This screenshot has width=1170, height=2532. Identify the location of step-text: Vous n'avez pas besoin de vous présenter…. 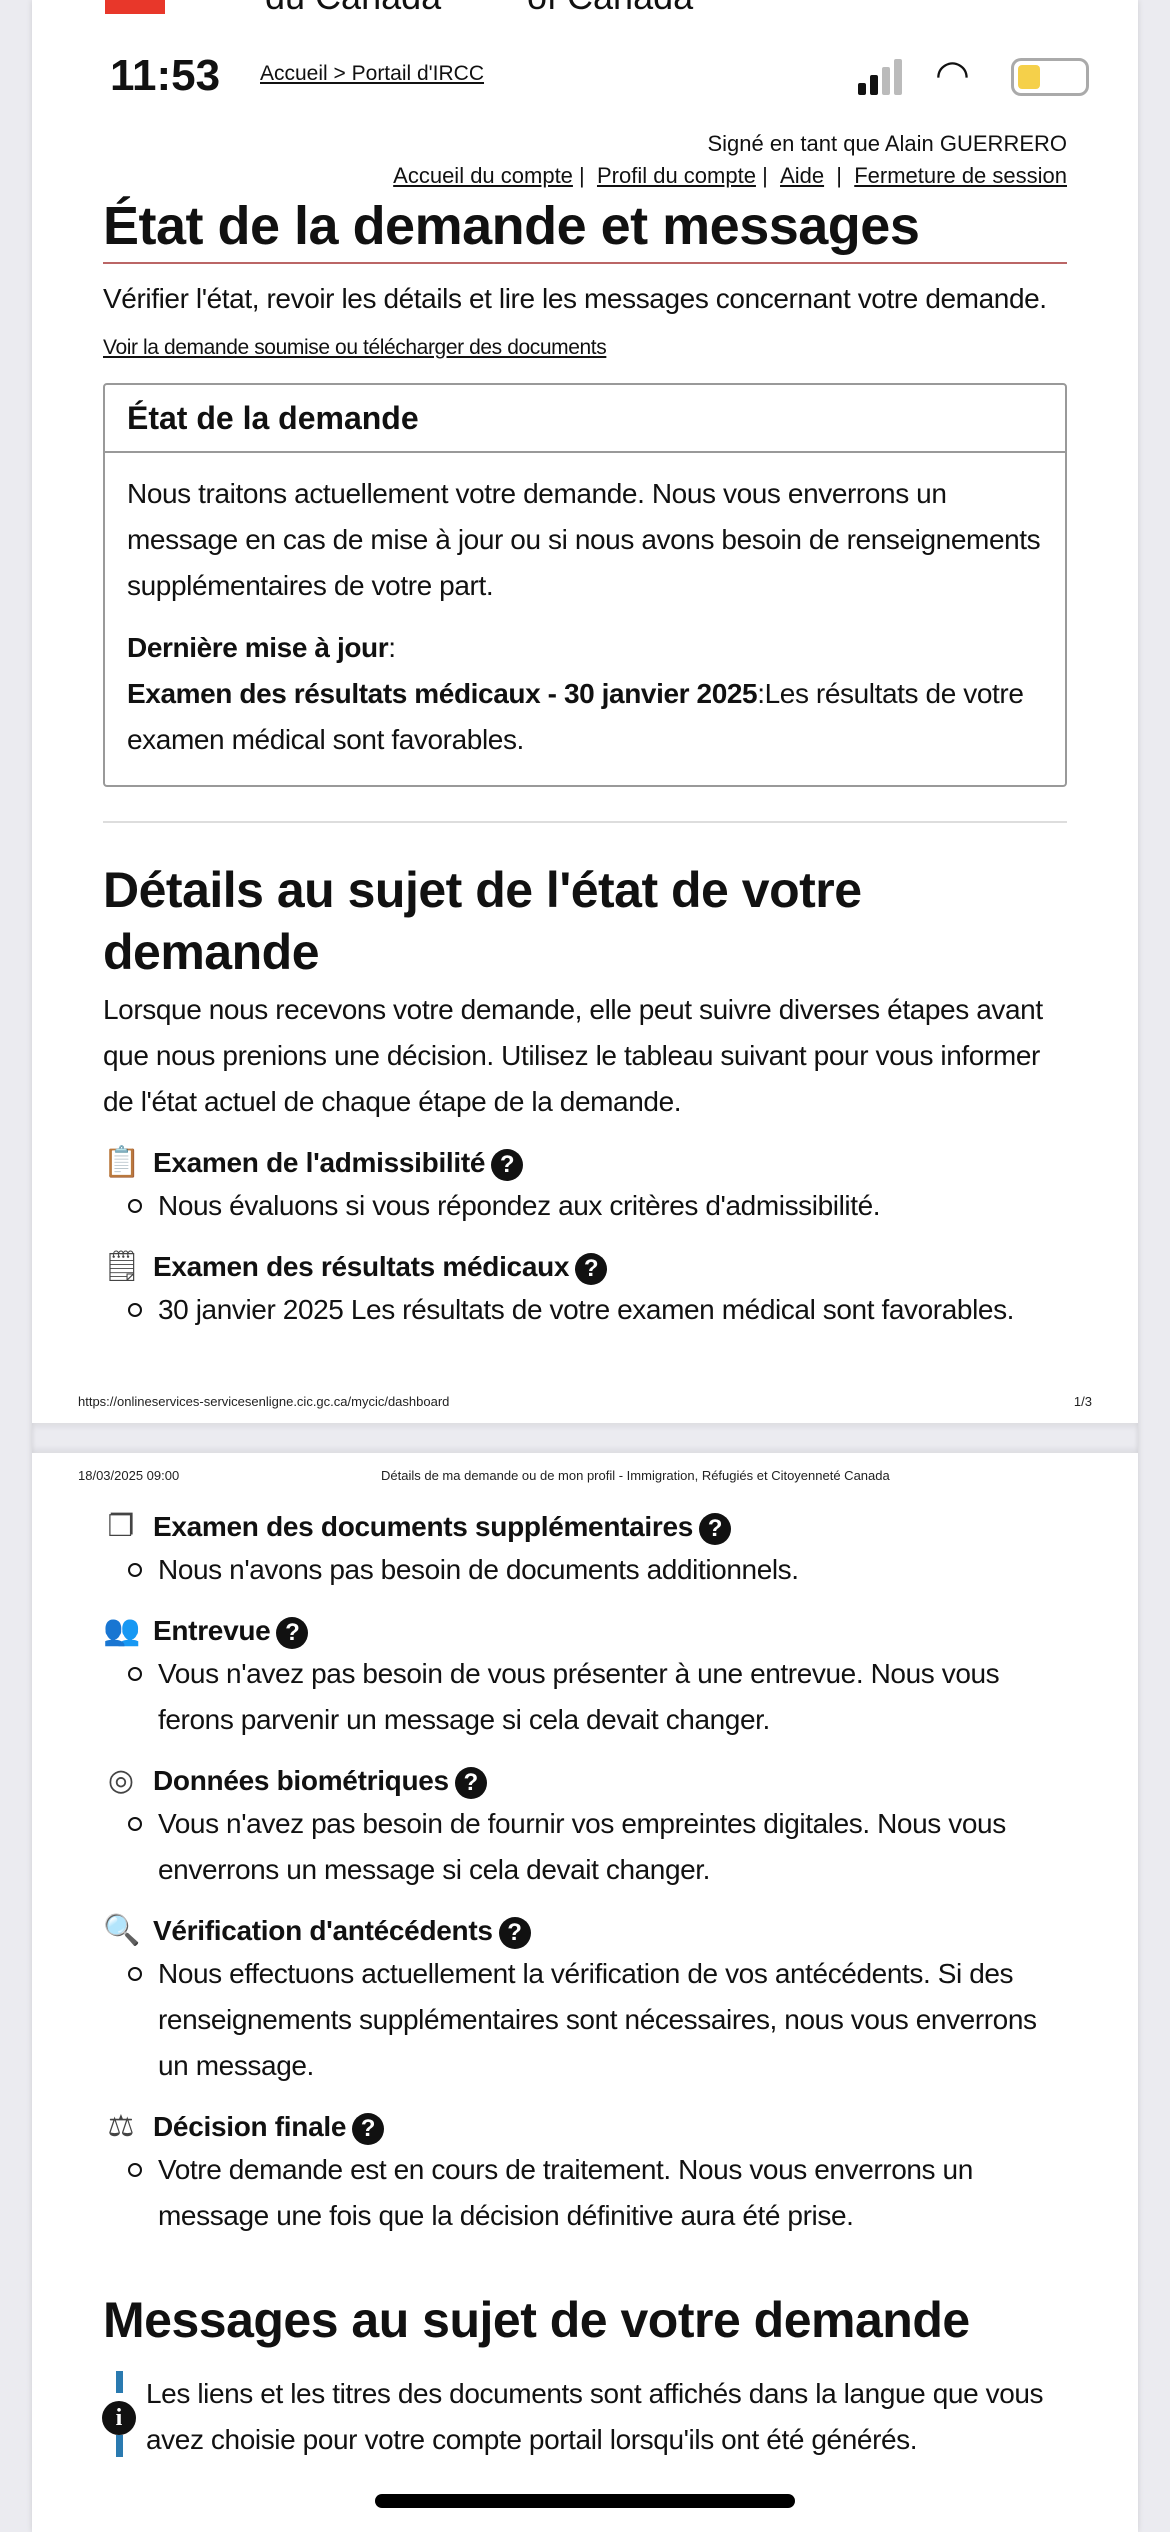
(579, 1696).